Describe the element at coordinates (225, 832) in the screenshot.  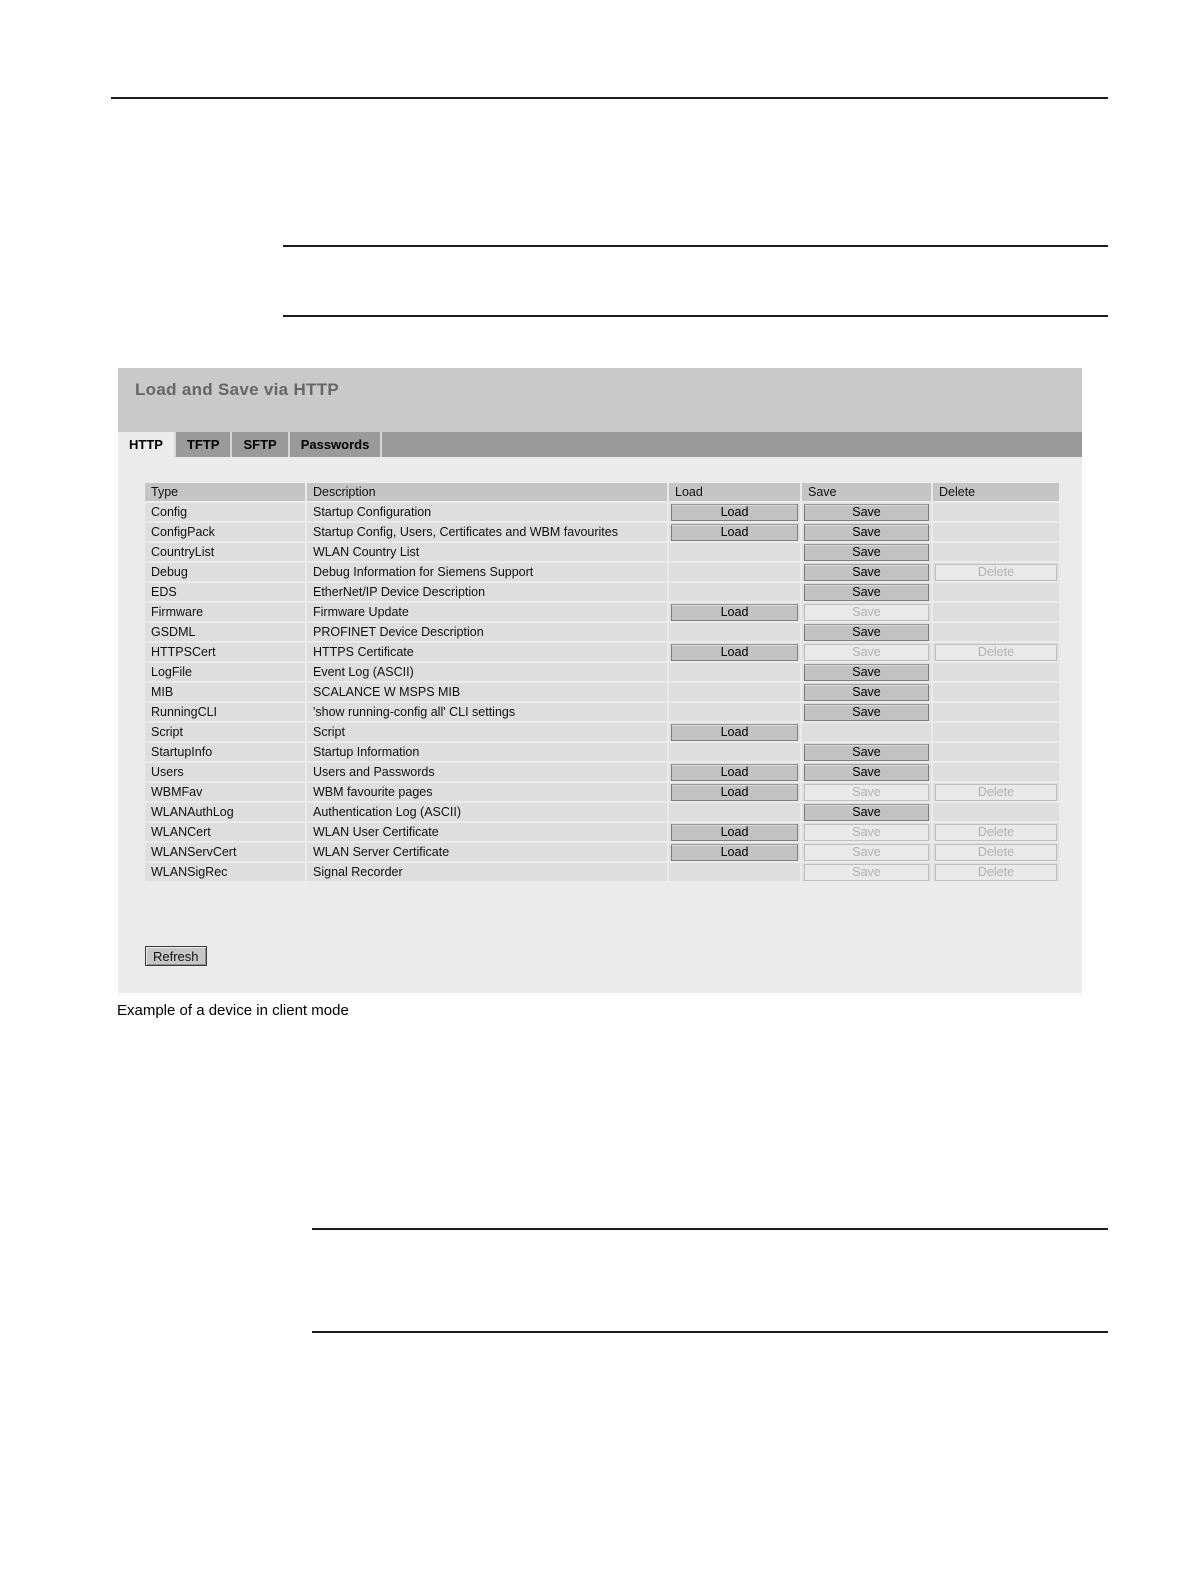
I see `type-cell: WLANCert` at that location.